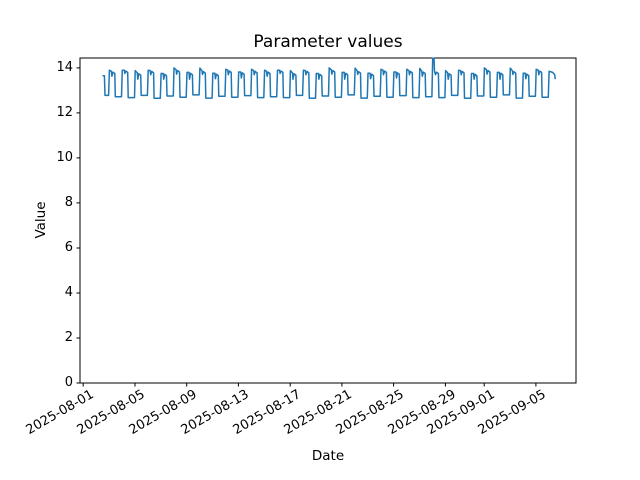  Describe the element at coordinates (329, 78) in the screenshot. I see `series-line` at that location.